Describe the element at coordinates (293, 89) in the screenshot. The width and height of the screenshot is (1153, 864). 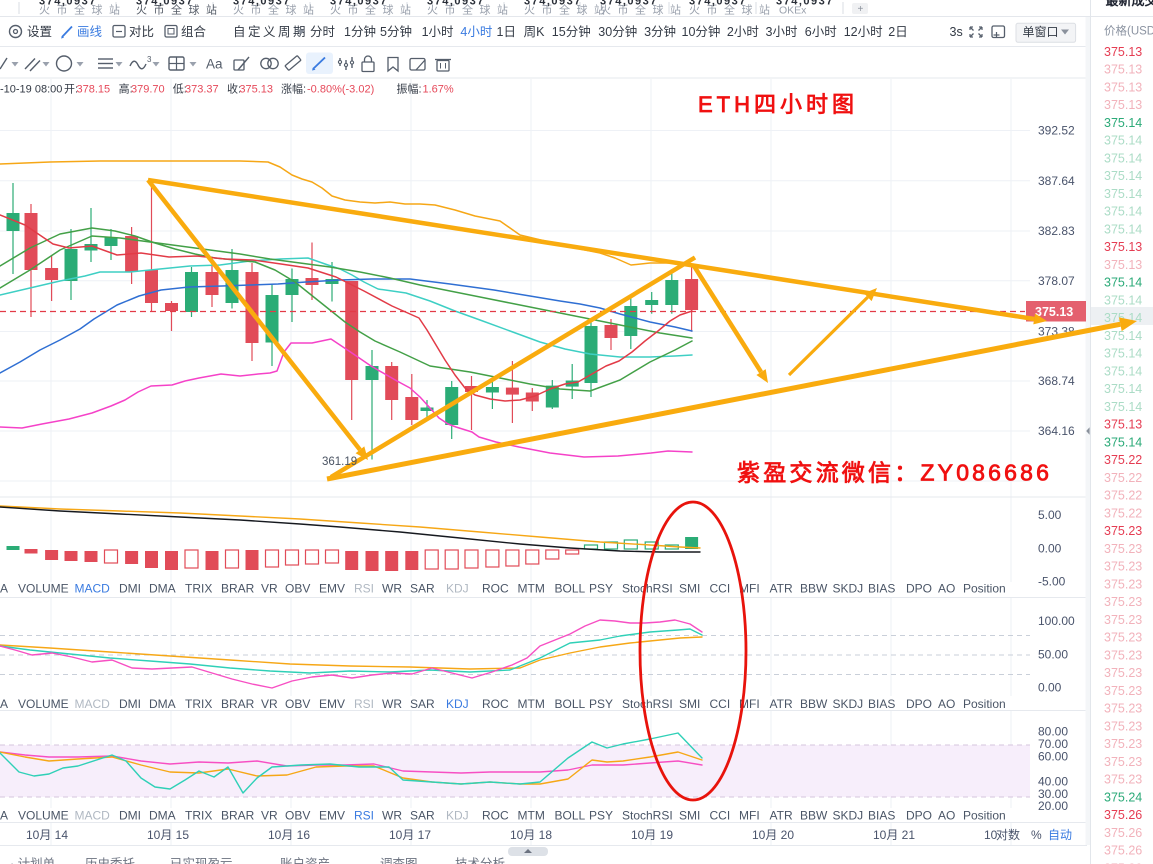
I see `svg-text: 涨幅:` at that location.